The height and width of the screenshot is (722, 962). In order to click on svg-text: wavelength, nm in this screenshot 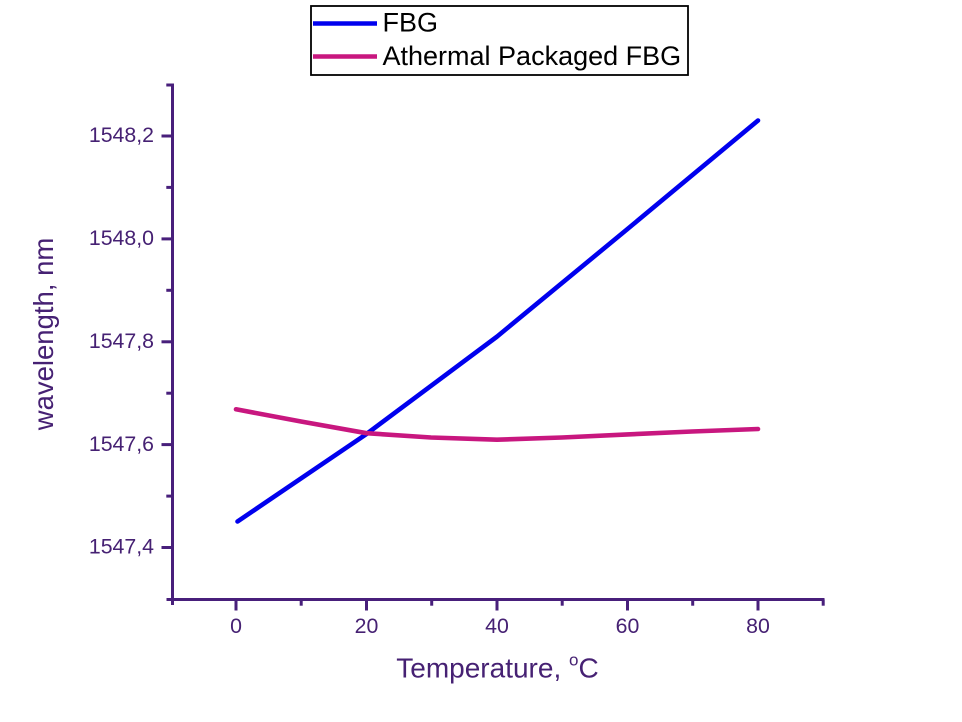, I will do `click(43, 335)`.